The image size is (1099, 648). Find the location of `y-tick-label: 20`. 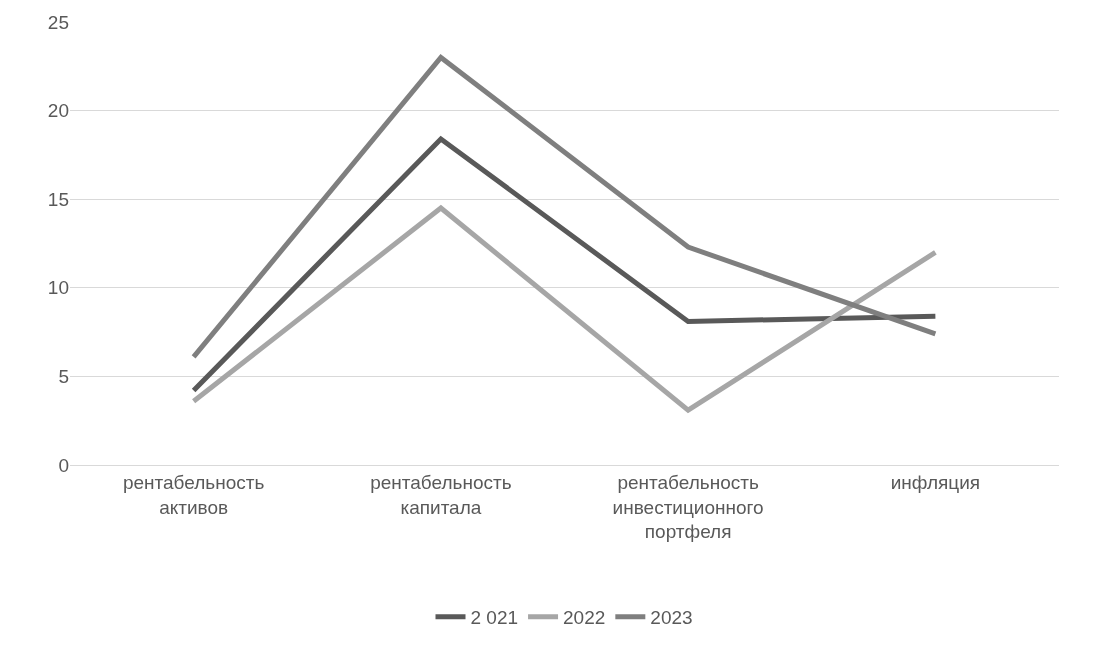

y-tick-label: 20 is located at coordinates (58, 111).